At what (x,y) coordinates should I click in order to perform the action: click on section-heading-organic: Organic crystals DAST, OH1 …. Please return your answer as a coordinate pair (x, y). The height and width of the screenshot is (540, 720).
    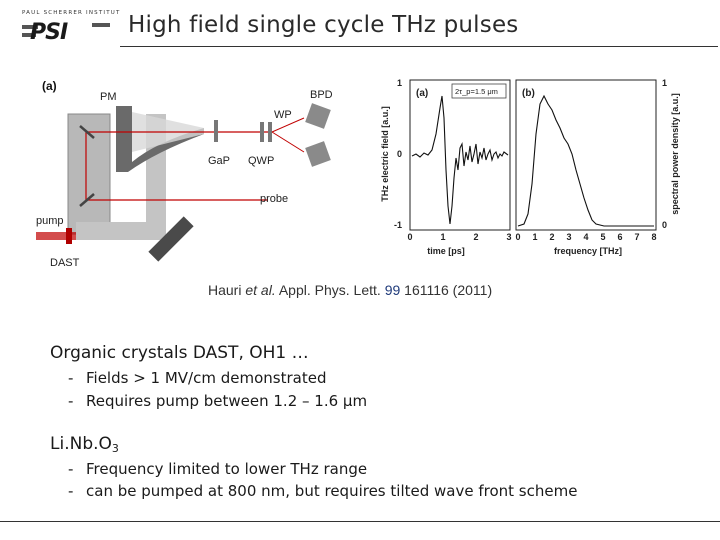
    Looking at the image, I should click on (179, 353).